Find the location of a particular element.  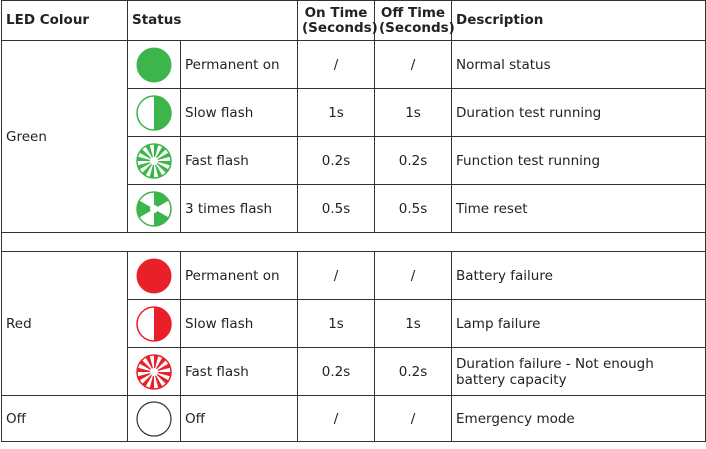

off-time-cell: 0.5s is located at coordinates (413, 208).